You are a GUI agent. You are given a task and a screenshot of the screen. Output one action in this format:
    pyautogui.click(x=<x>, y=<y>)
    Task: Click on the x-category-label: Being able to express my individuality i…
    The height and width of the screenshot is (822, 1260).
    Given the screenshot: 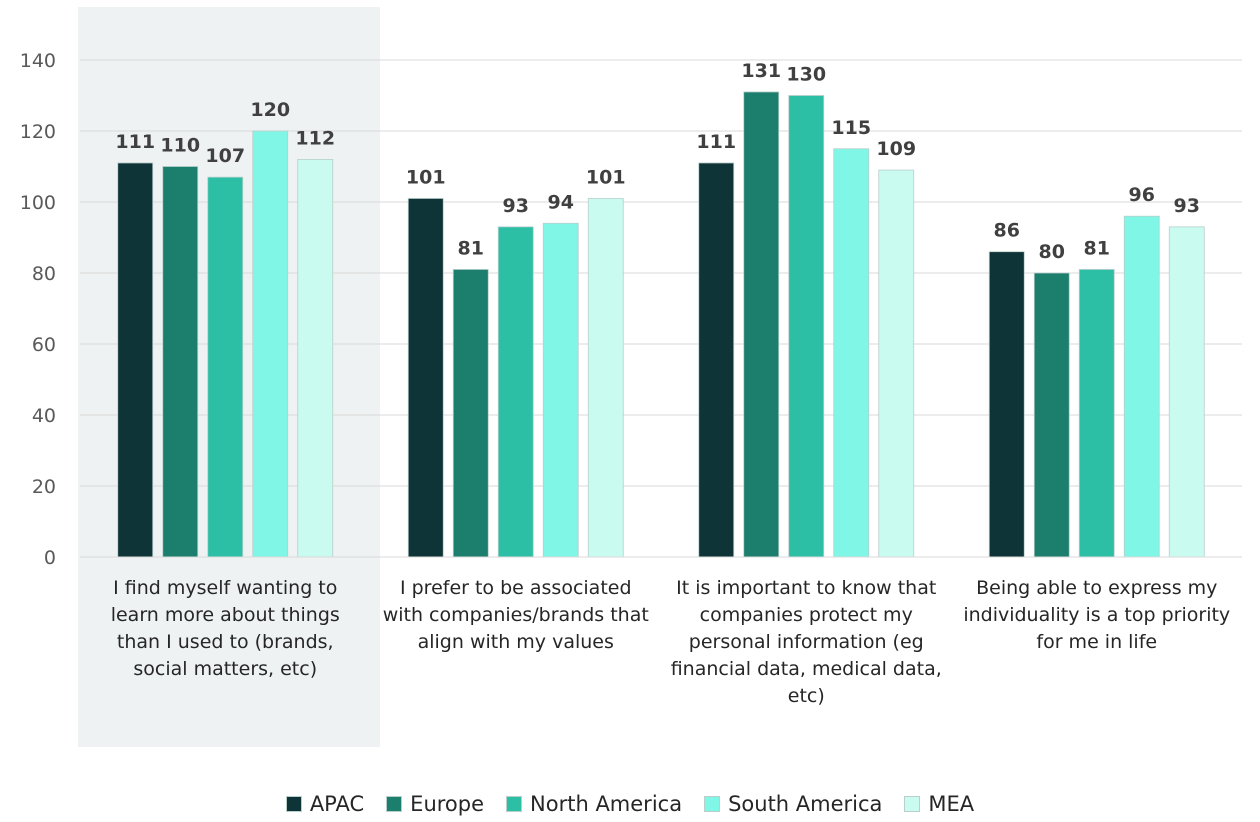 What is the action you would take?
    pyautogui.click(x=1097, y=615)
    